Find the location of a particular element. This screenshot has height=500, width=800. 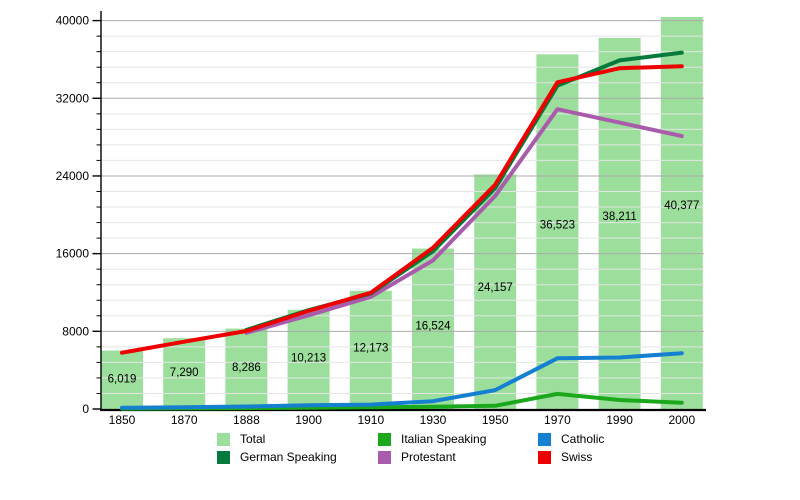

legend-label-catholic: Catholic is located at coordinates (583, 438).